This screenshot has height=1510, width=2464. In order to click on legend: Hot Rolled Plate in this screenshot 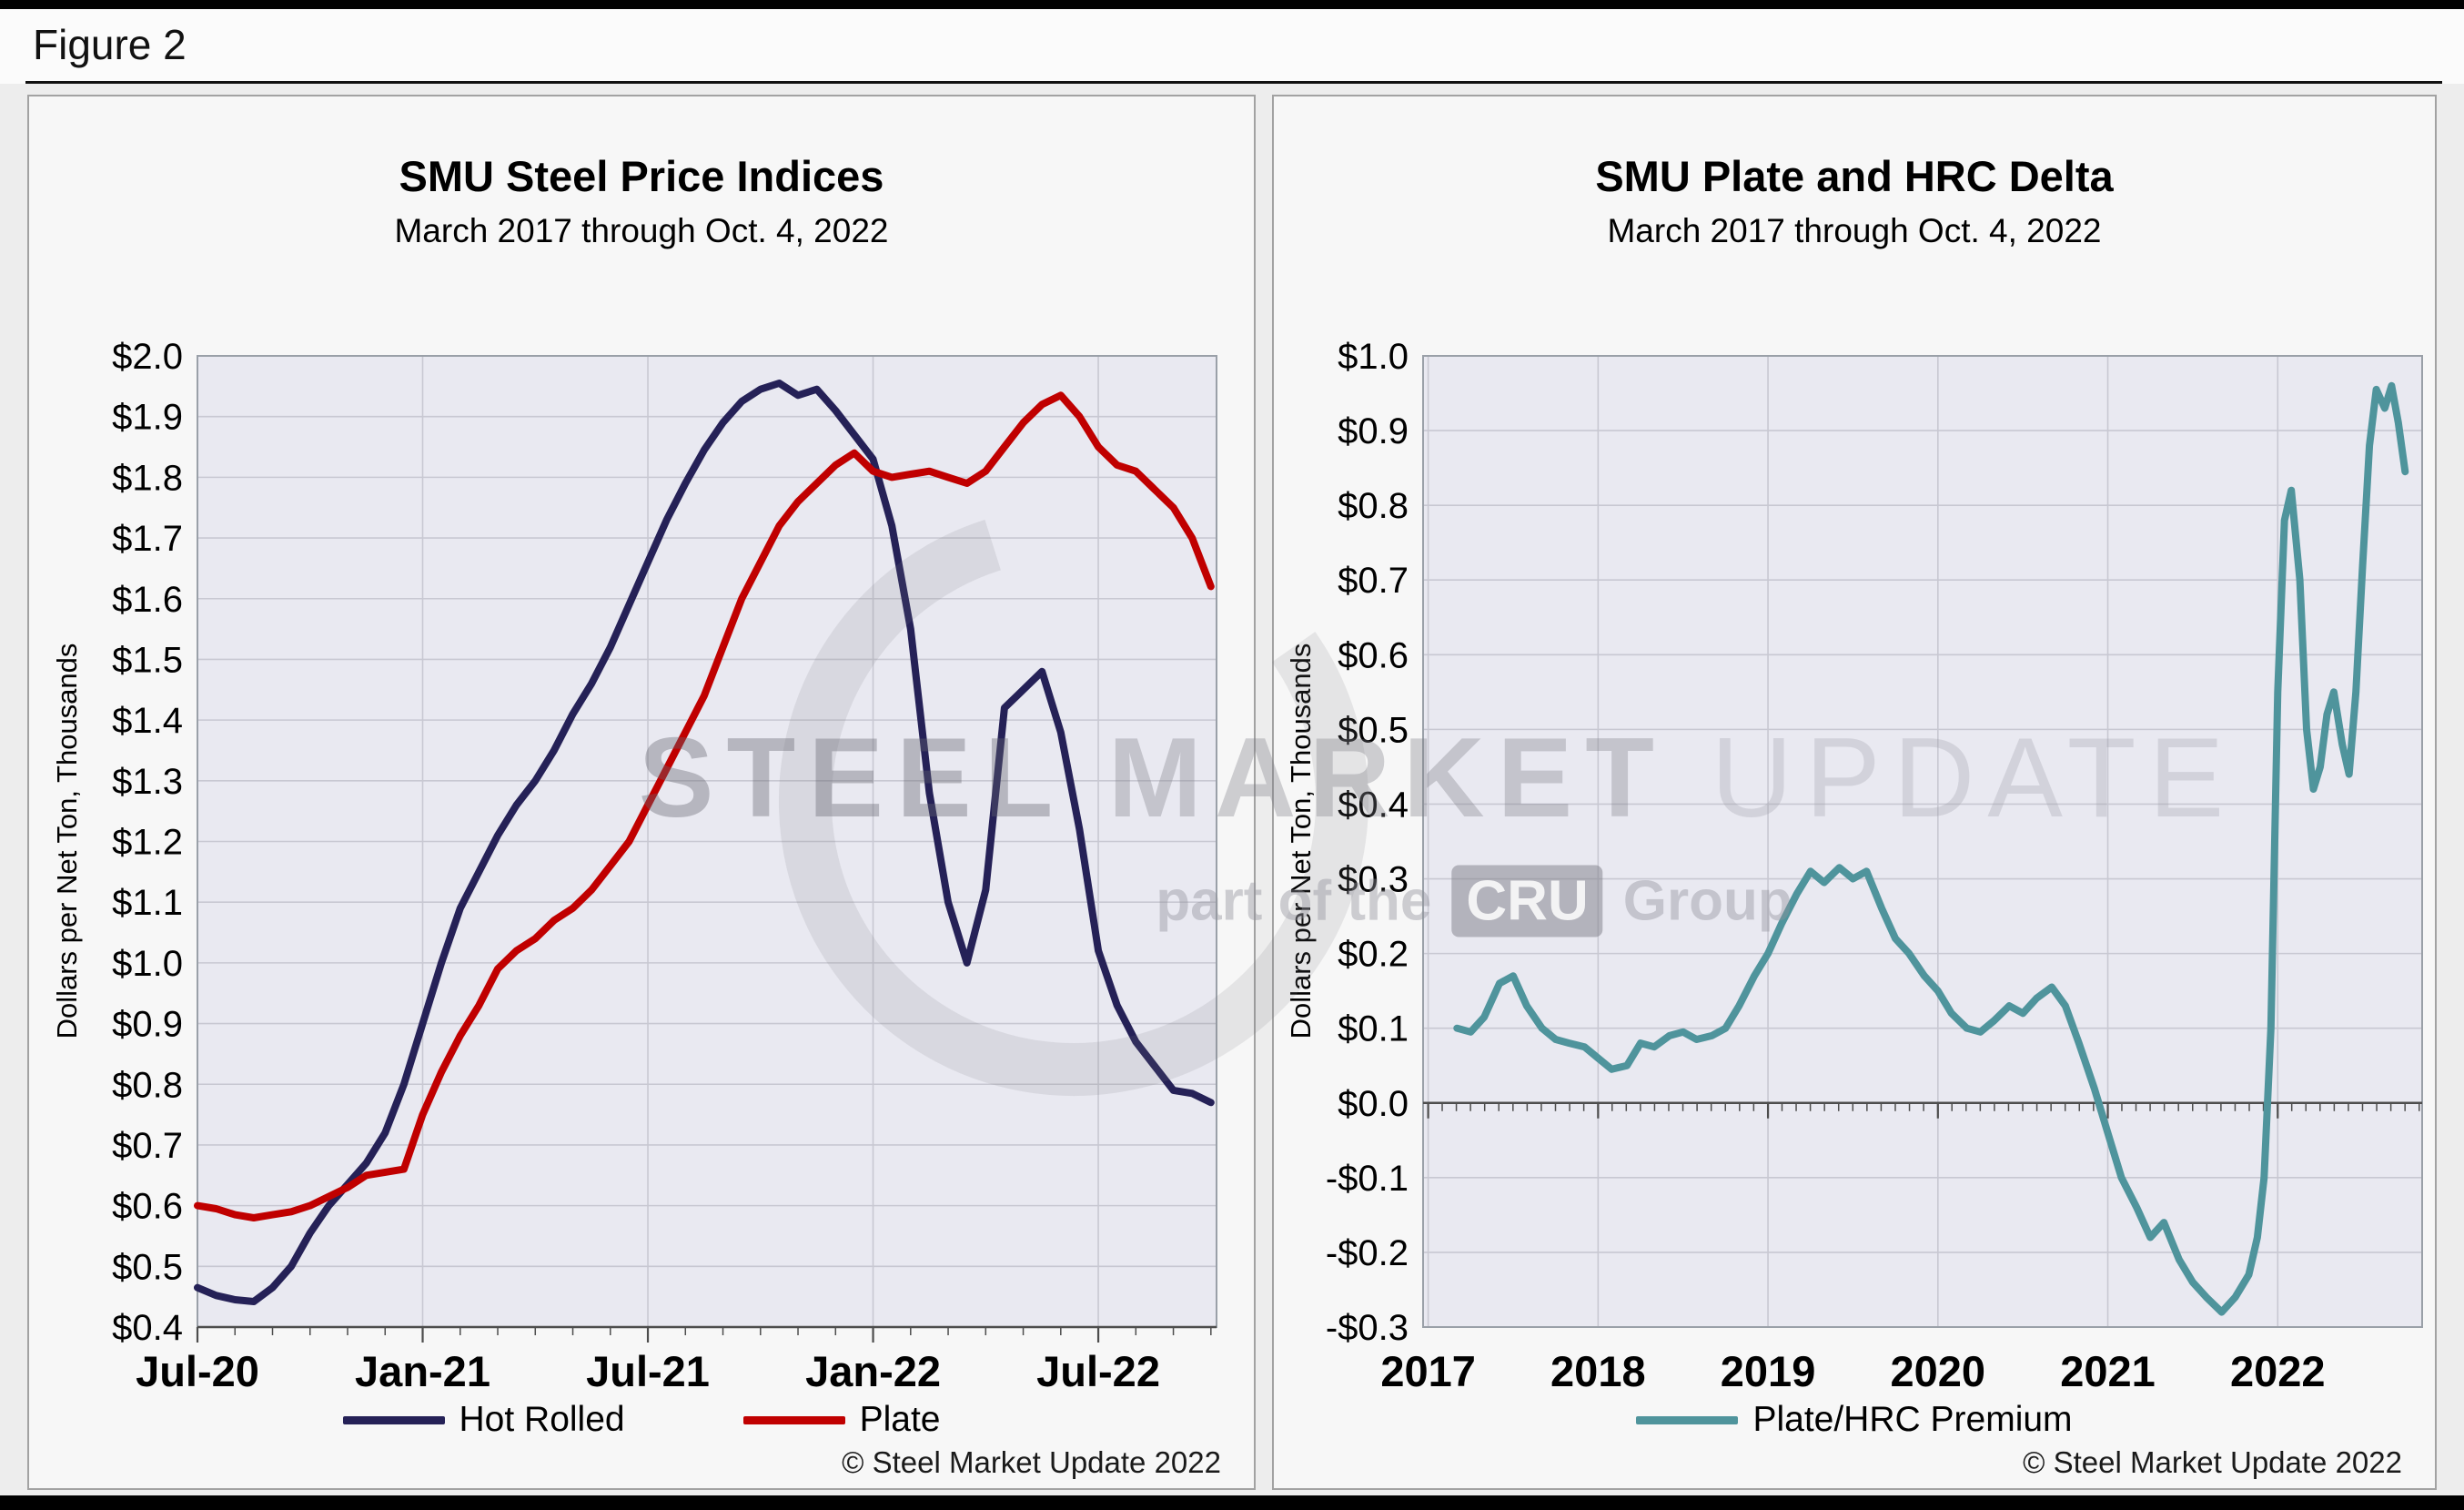, I will do `click(641, 1420)`.